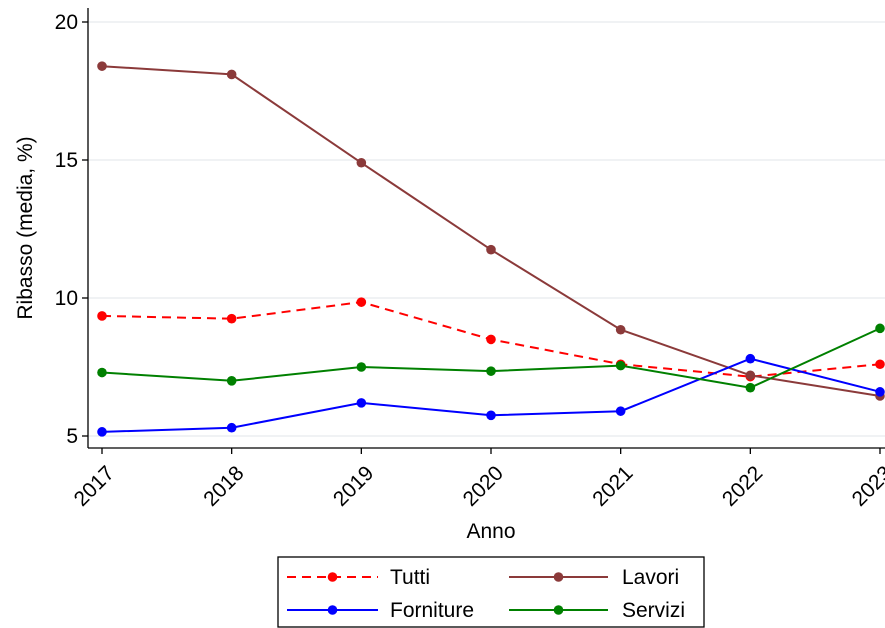  What do you see at coordinates (410, 577) in the screenshot?
I see `legend-label-tutti: Tutti` at bounding box center [410, 577].